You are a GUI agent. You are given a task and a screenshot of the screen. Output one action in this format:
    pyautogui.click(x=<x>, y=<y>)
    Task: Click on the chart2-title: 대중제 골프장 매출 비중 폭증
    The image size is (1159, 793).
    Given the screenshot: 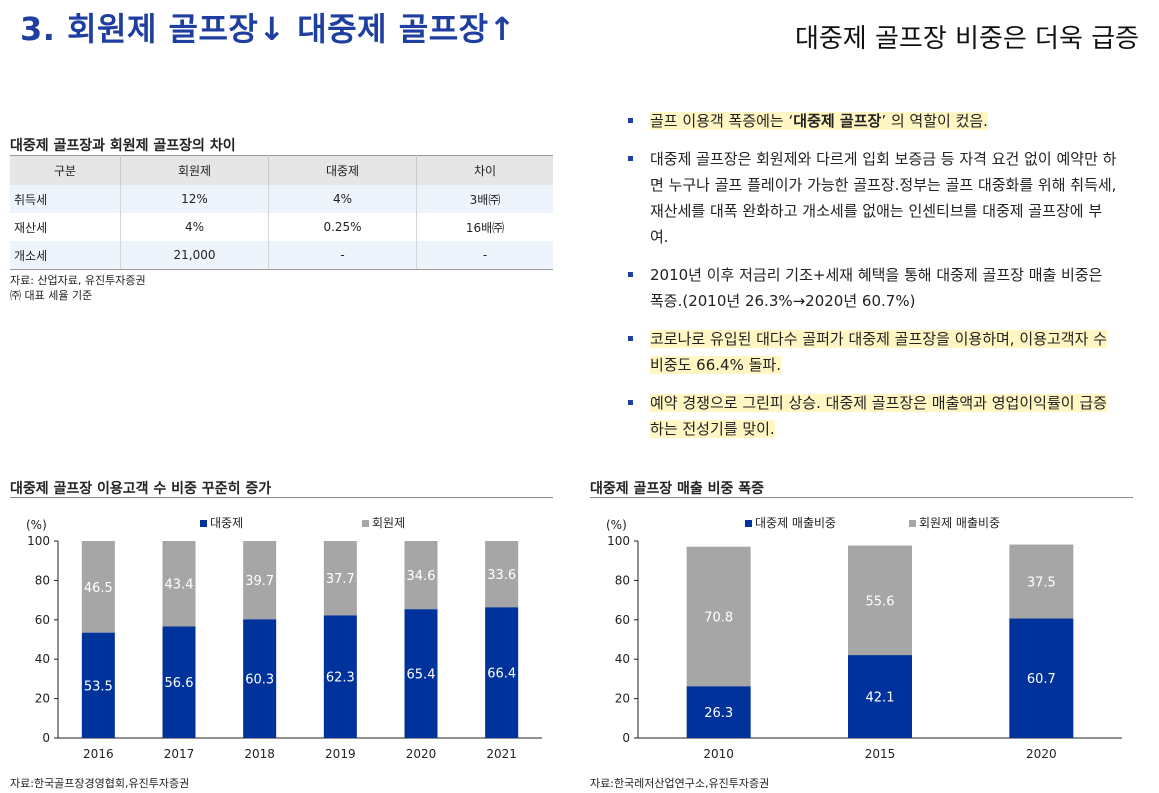 What is the action you would take?
    pyautogui.click(x=677, y=489)
    